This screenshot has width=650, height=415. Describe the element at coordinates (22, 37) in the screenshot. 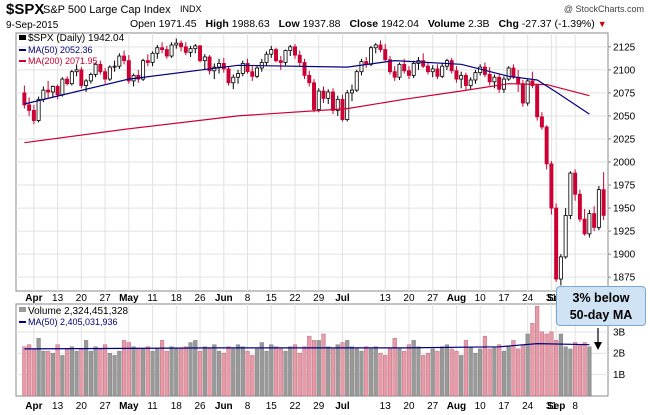

I see `legend-swatch-spx` at that location.